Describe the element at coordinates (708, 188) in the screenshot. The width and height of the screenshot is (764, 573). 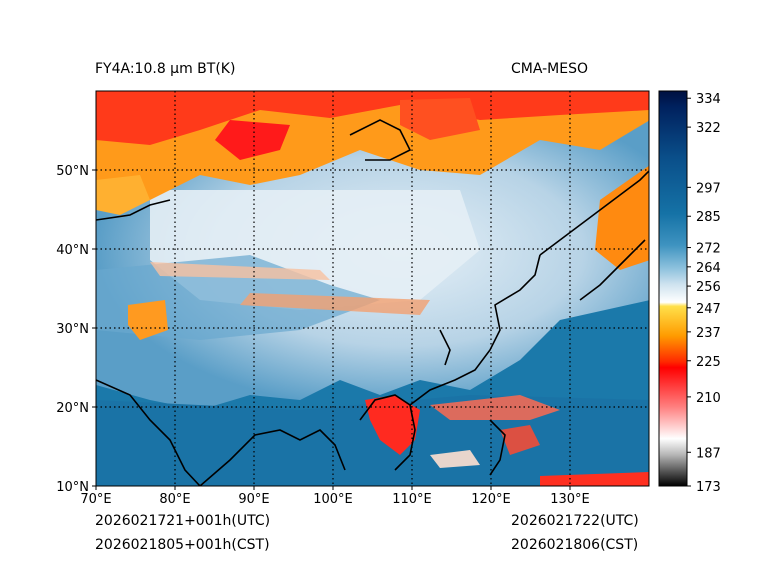
I see `colorbar-tick-label: 297` at that location.